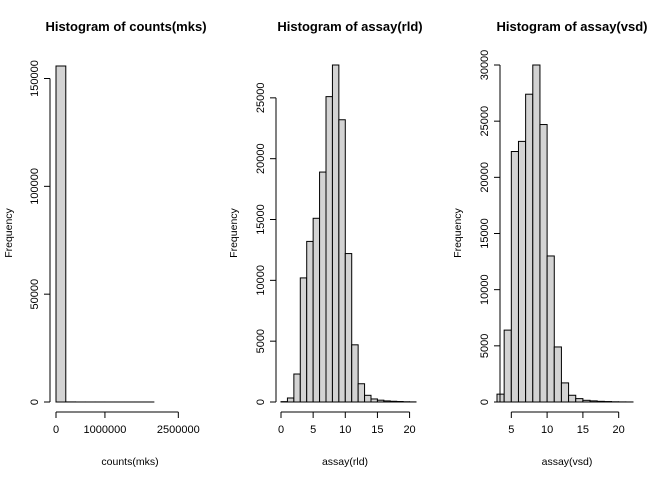 Image resolution: width=672 pixels, height=485 pixels. I want to click on y-tick-label: 100000, so click(35, 186).